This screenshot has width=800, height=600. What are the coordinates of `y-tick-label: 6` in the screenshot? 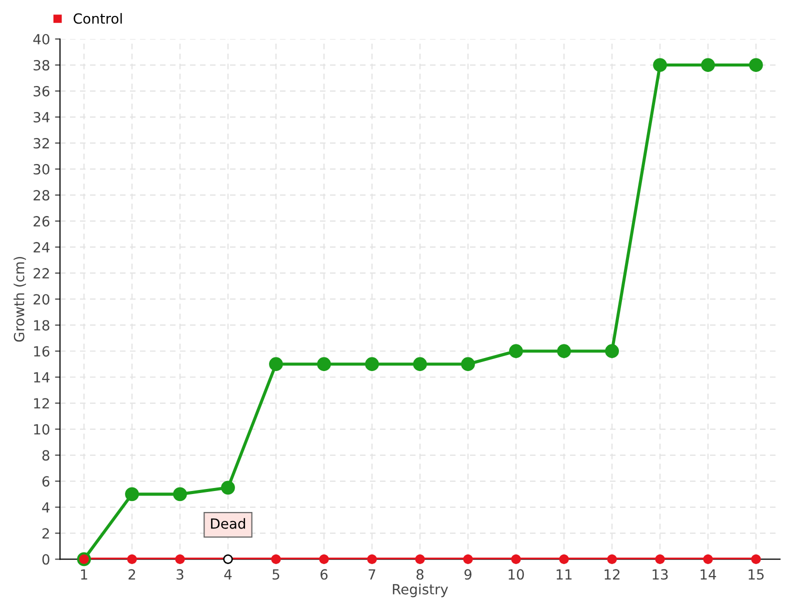 It's located at (46, 481).